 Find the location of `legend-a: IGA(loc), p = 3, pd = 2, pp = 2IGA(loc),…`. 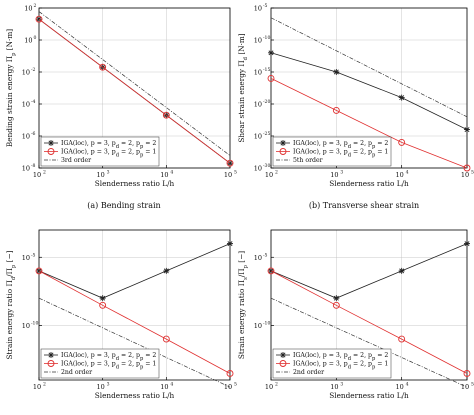

legend-a: IGA(loc), p = 3, pd = 2, pp = 2IGA(loc),… is located at coordinates (100, 151).